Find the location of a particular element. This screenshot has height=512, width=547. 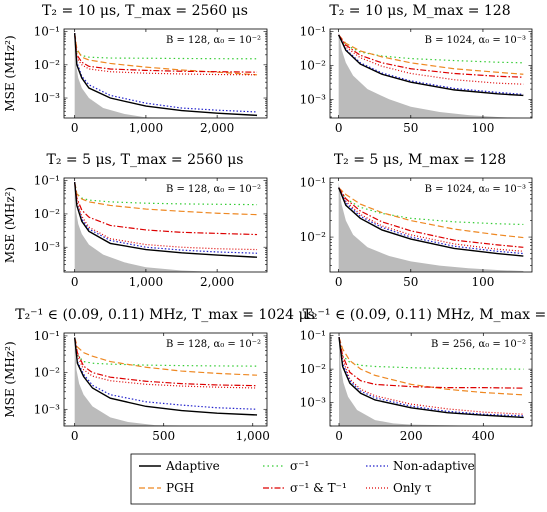

panel-title: T₂ = 5 μs, M_max = 128 is located at coordinates (420, 160).